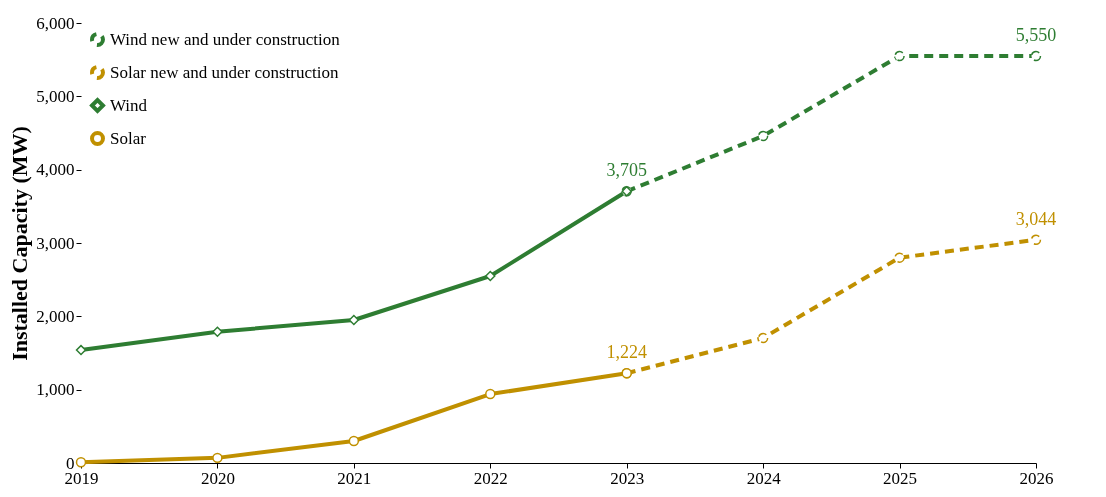 Image resolution: width=1106 pixels, height=497 pixels. What do you see at coordinates (354, 478) in the screenshot?
I see `x-tick-label: 2021` at bounding box center [354, 478].